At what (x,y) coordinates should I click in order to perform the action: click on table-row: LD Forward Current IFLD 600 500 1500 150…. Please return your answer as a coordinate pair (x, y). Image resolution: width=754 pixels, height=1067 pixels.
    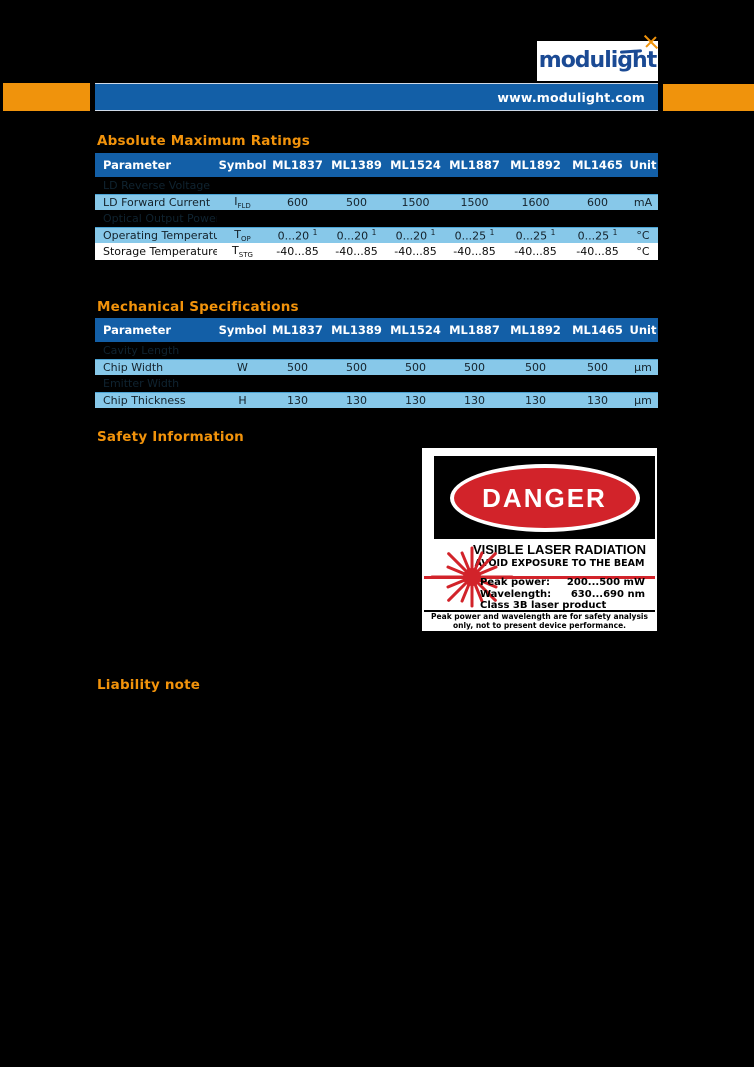
    Looking at the image, I should click on (376, 202).